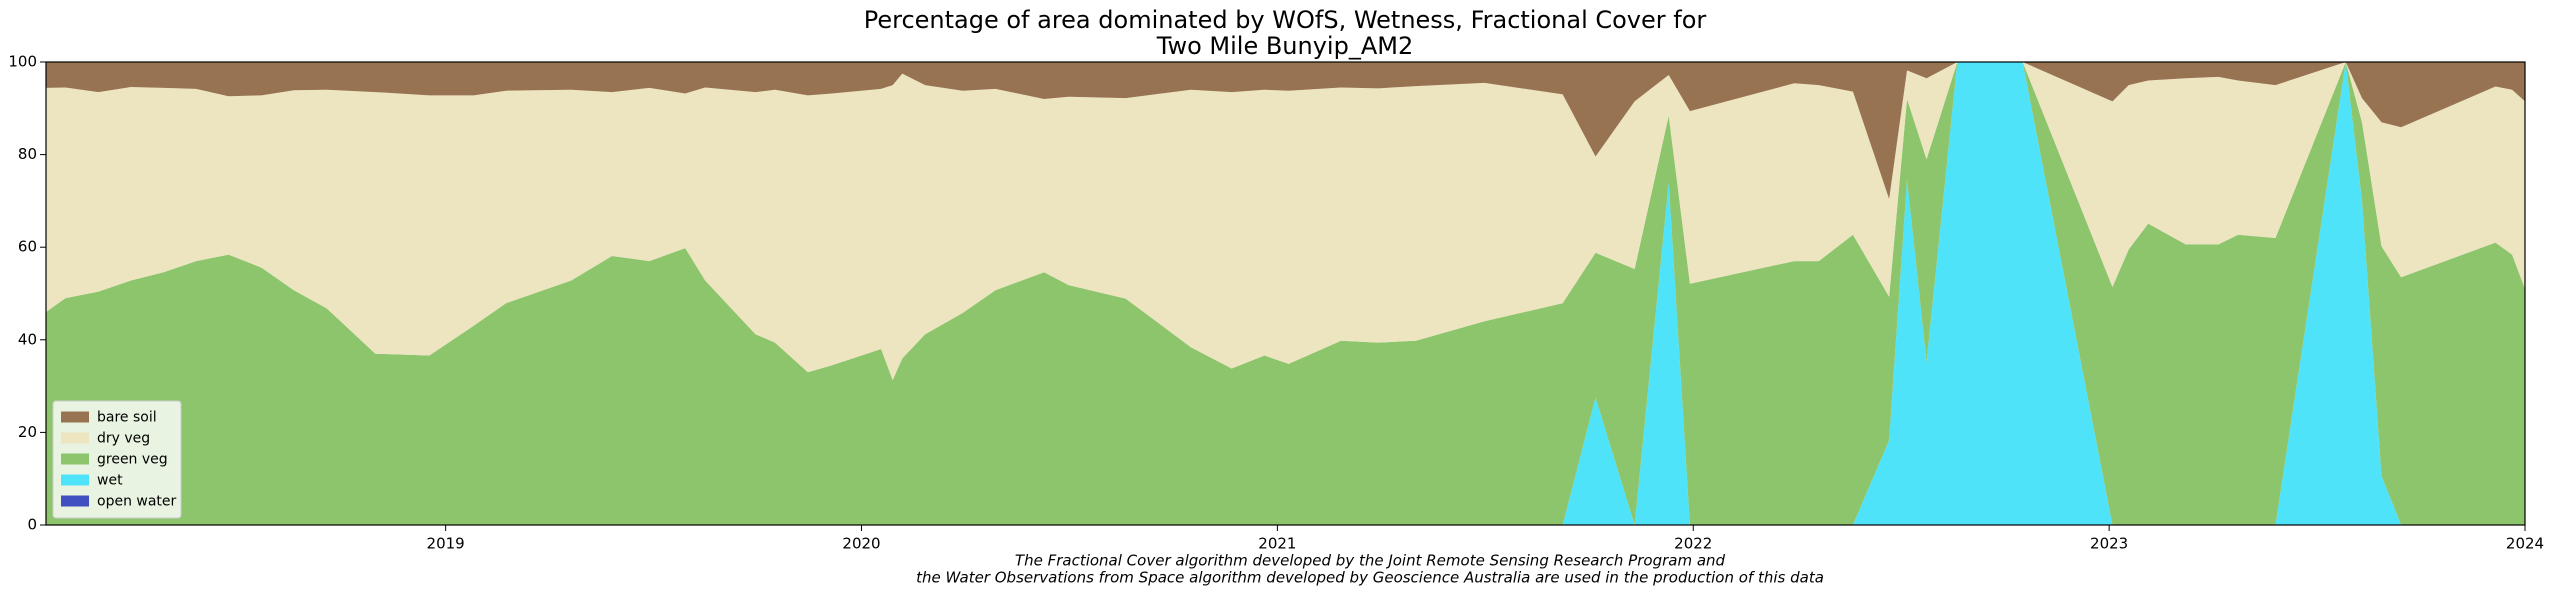 The image size is (2554, 594). What do you see at coordinates (137, 502) in the screenshot?
I see `legend-label: open water` at bounding box center [137, 502].